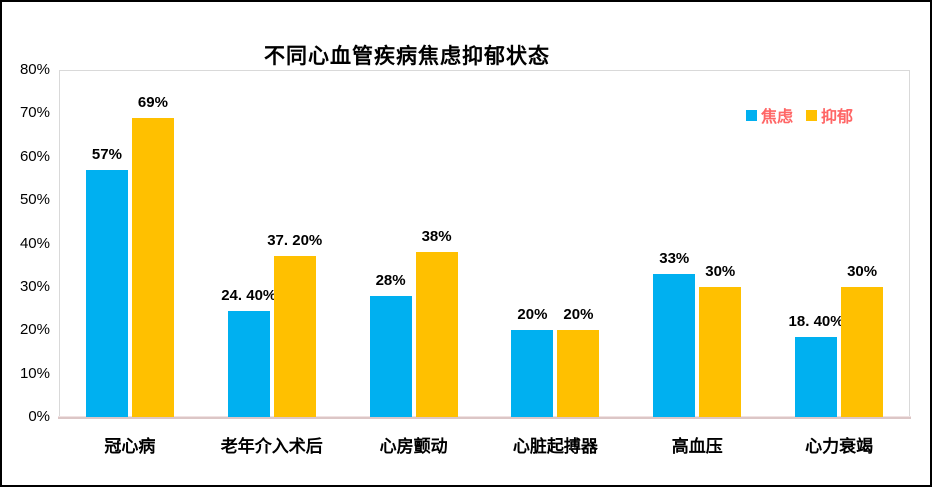  I want to click on y-axis-tick-label: 20%, so click(34, 330).